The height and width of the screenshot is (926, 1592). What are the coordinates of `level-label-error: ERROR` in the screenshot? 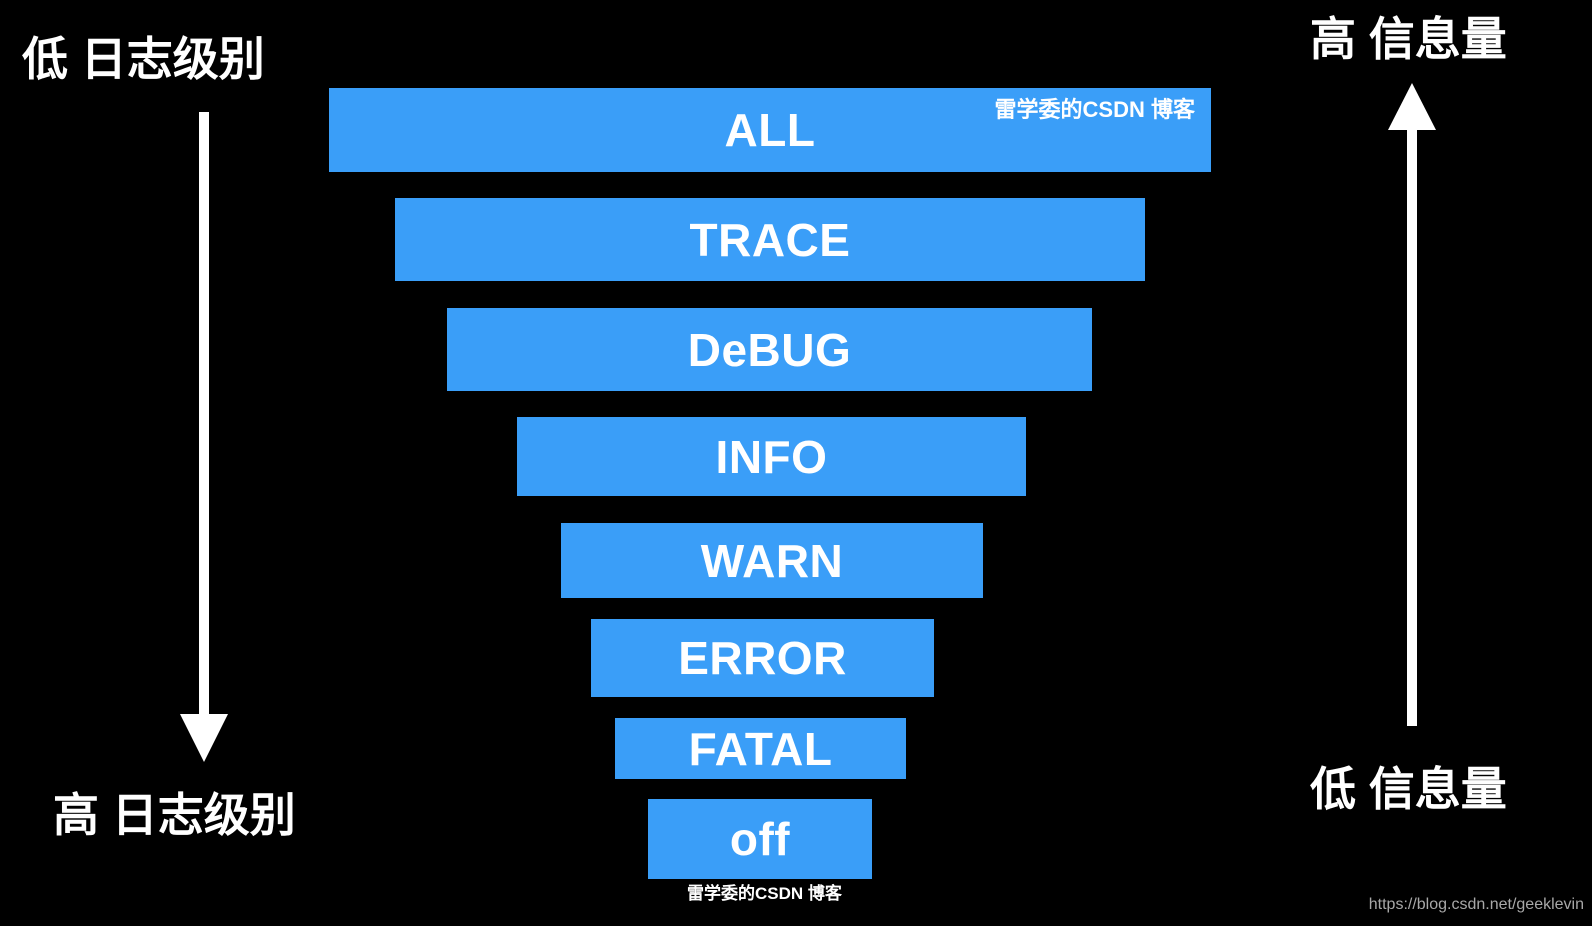 It's located at (762, 658).